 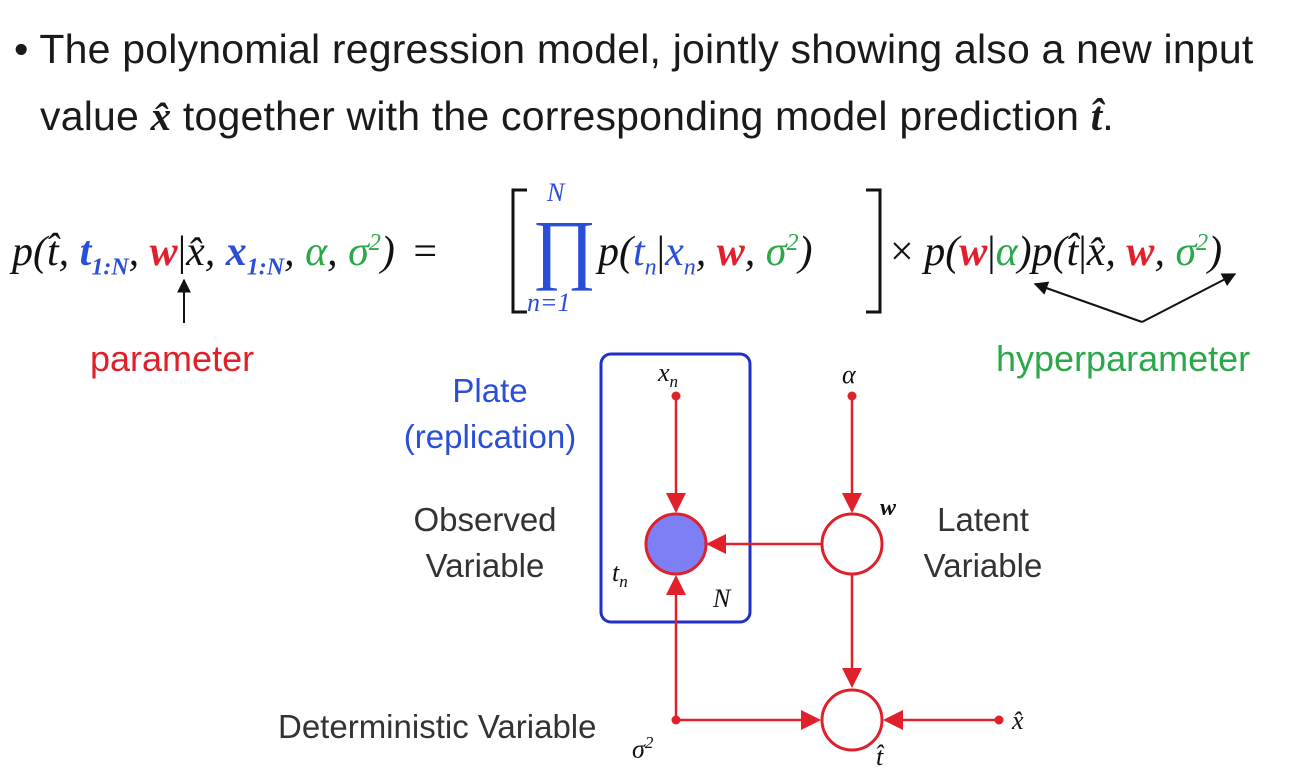 I want to click on eq-close: ), so click(x=387, y=252).